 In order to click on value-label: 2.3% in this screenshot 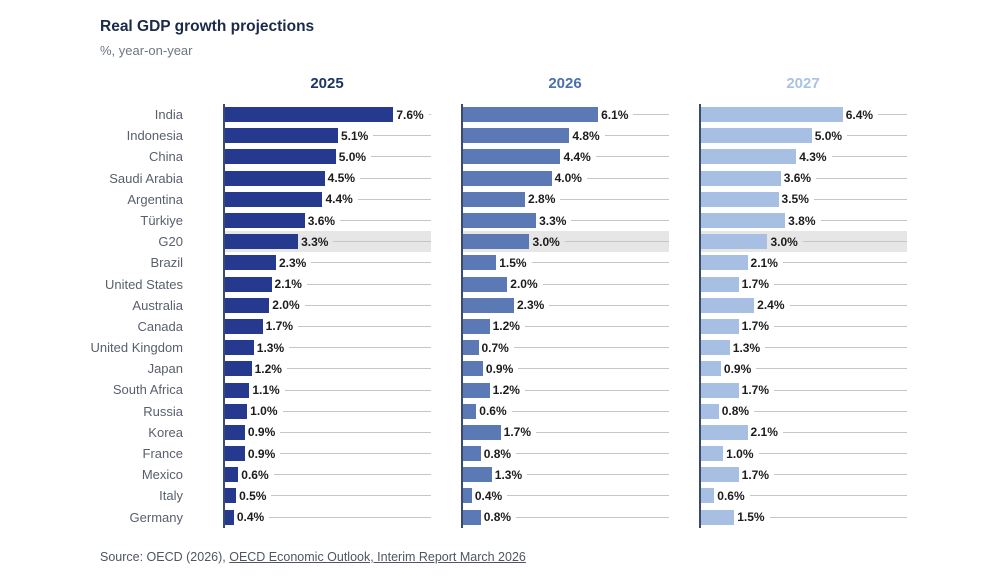, I will do `click(292, 262)`.